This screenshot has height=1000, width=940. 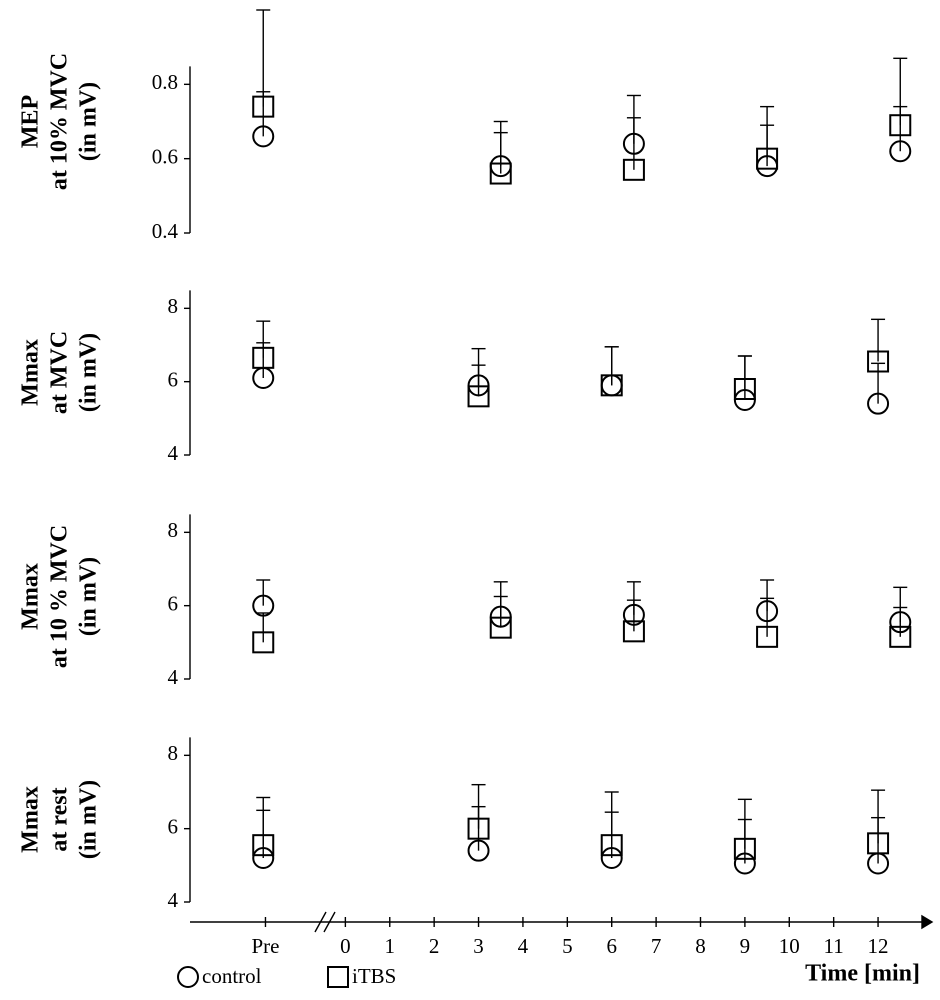 What do you see at coordinates (60, 121) in the screenshot?
I see `y-axis-label: at 10% MVC` at bounding box center [60, 121].